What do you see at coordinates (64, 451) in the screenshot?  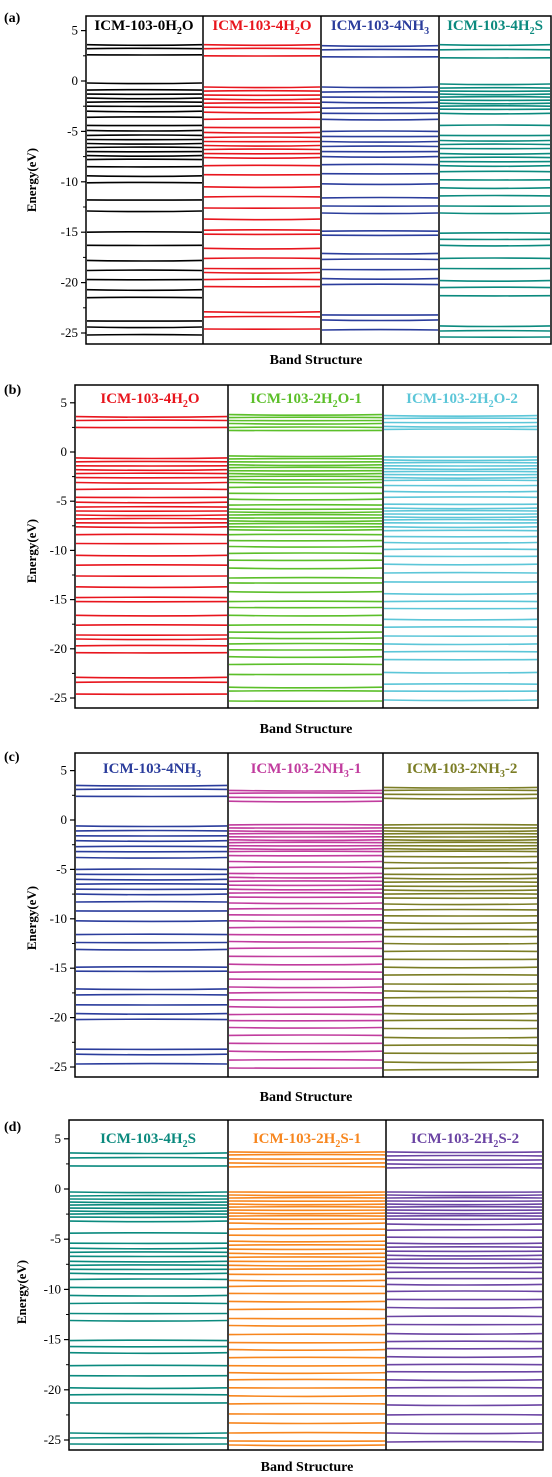 I see `panel-b-ytick-label-2: 0` at bounding box center [64, 451].